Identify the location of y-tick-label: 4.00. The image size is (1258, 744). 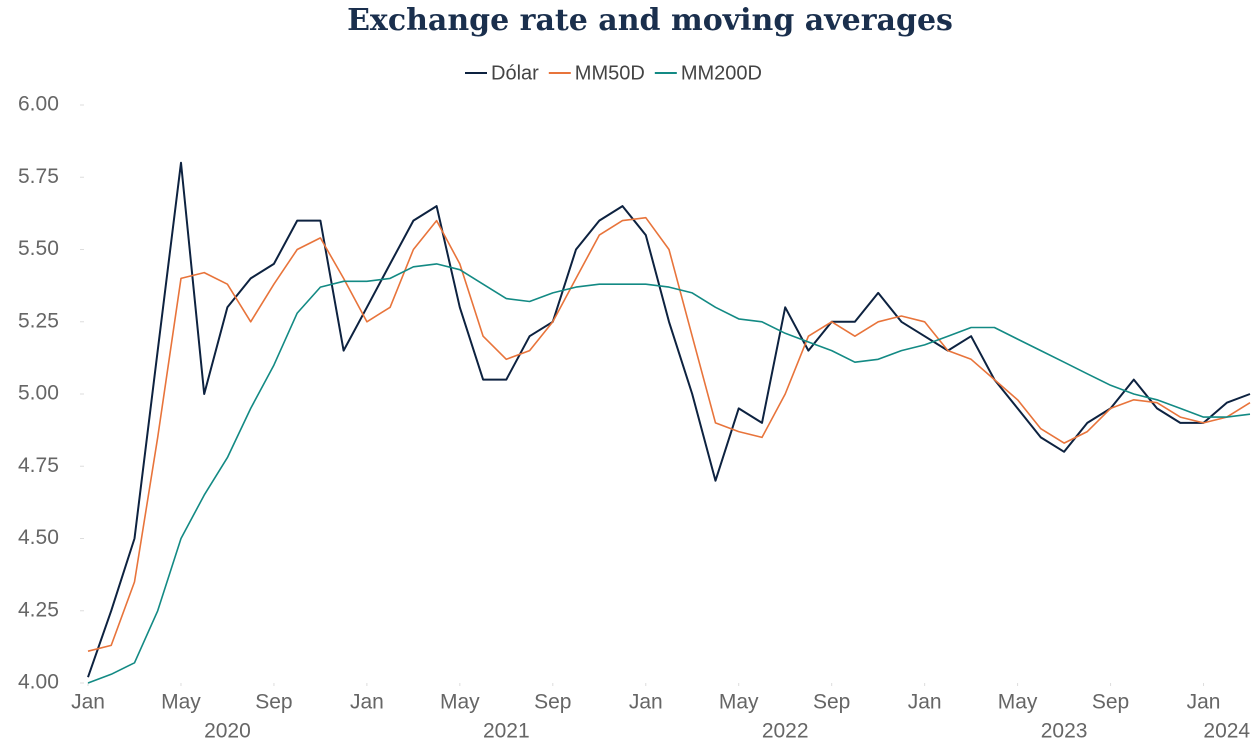
(38, 682).